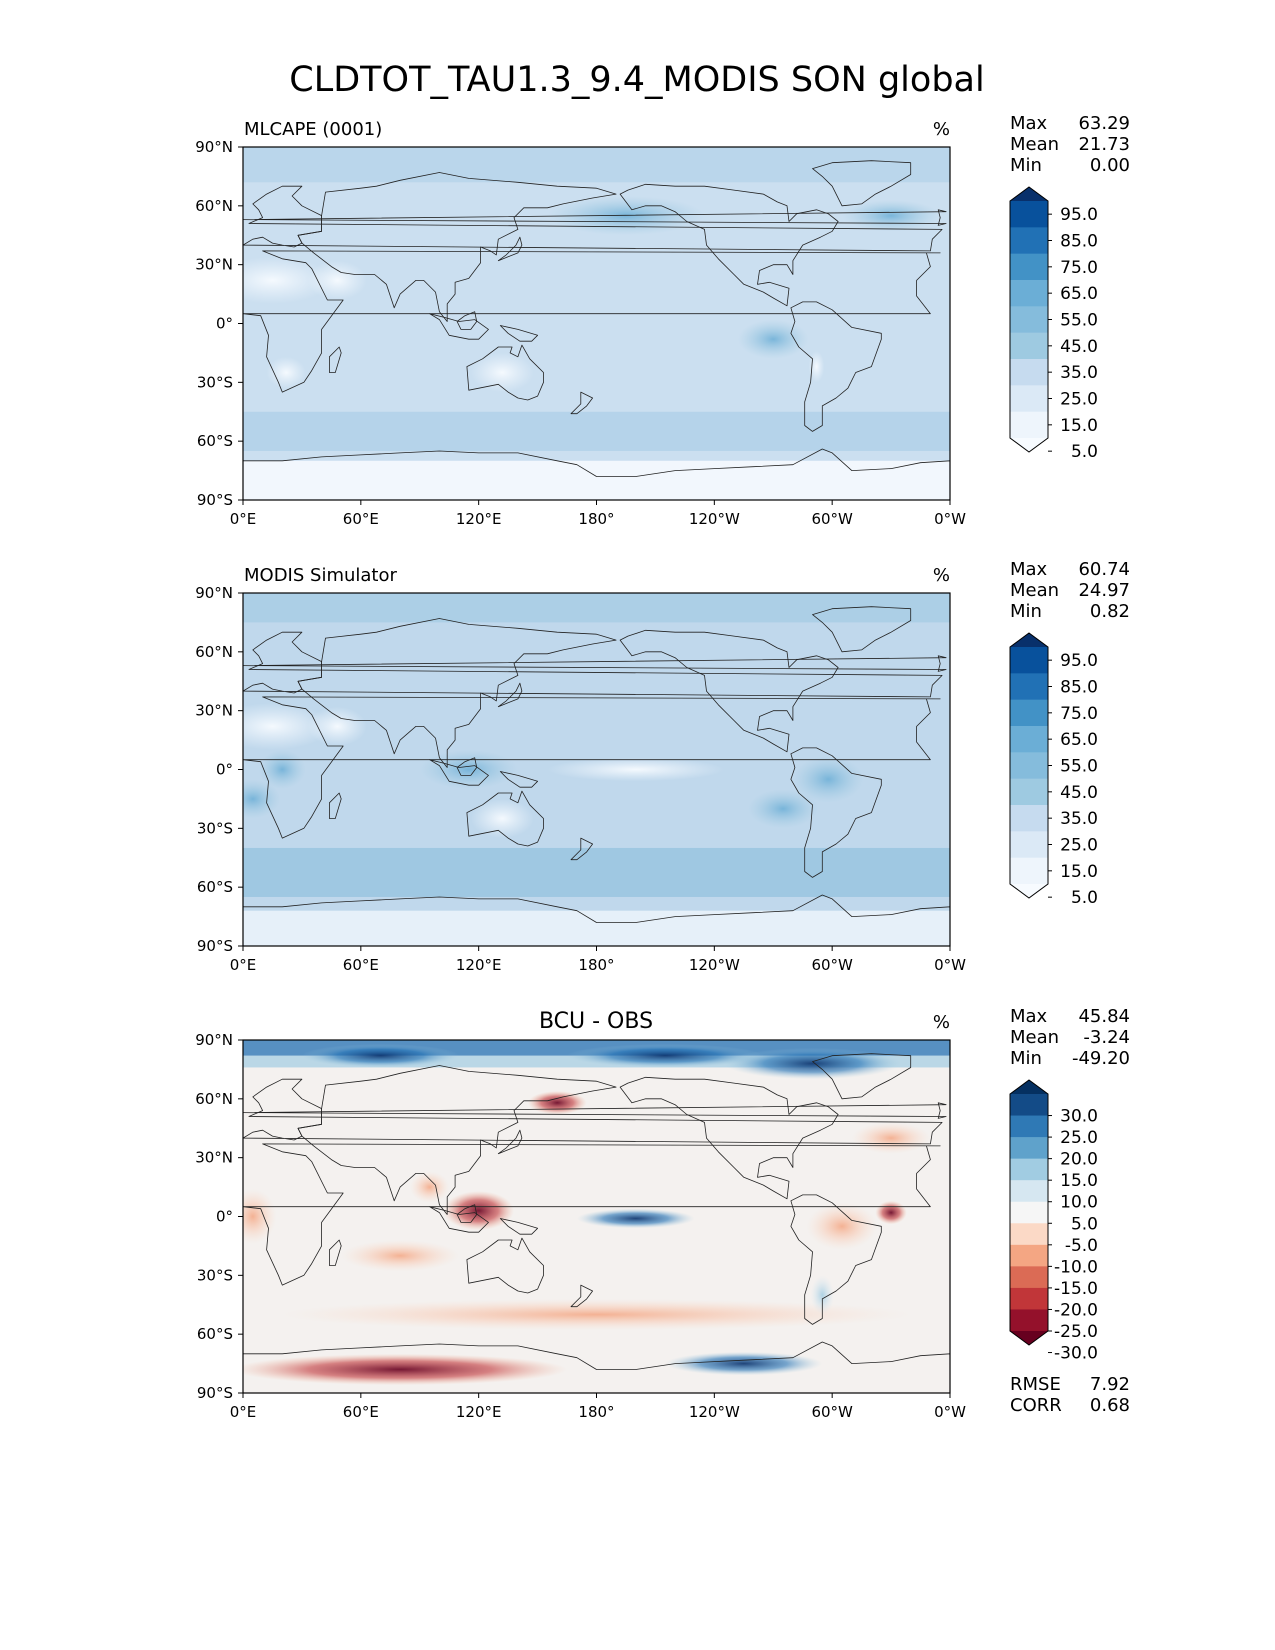 The height and width of the screenshot is (1650, 1275). I want to click on stat-value-mean: 21.73, so click(1104, 144).